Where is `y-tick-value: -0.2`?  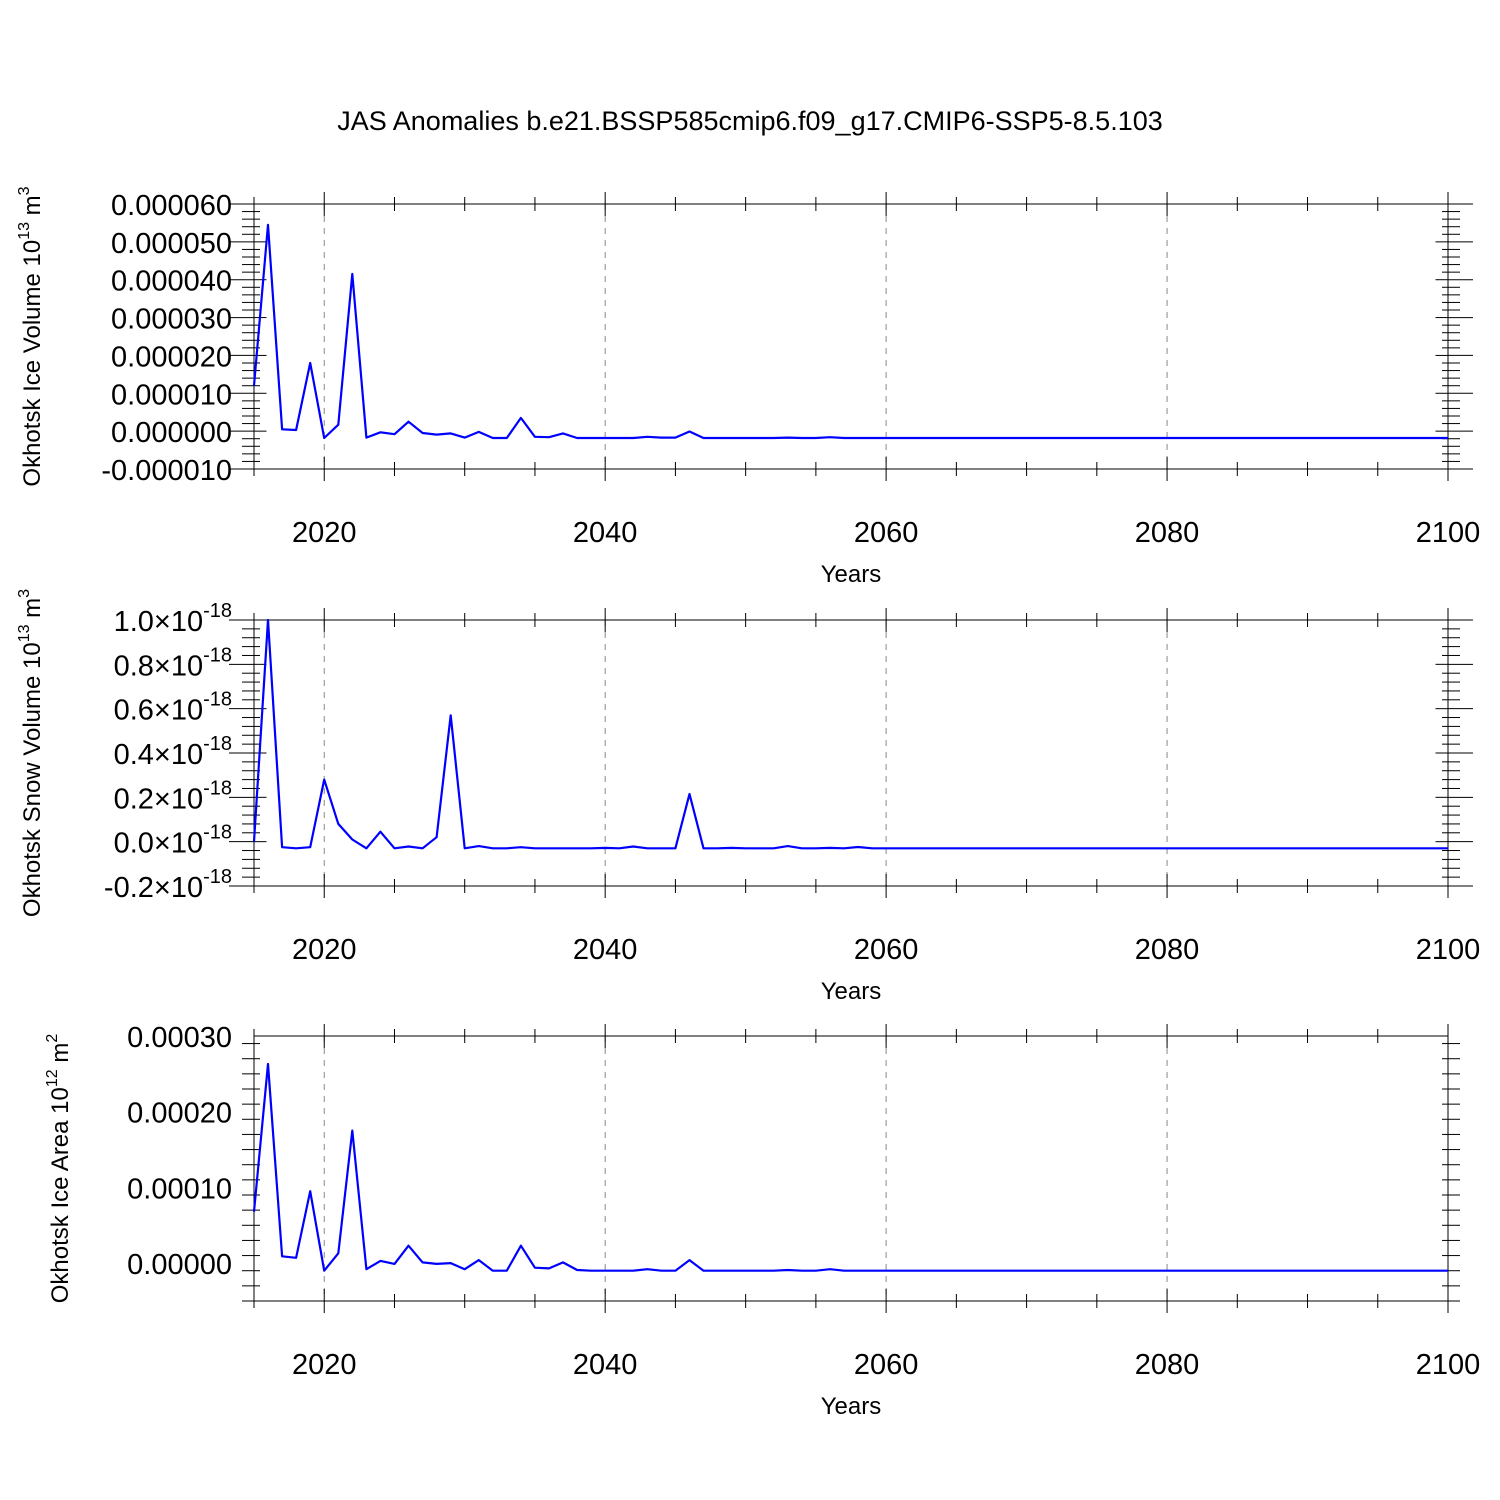
y-tick-value: -0.2 is located at coordinates (129, 888).